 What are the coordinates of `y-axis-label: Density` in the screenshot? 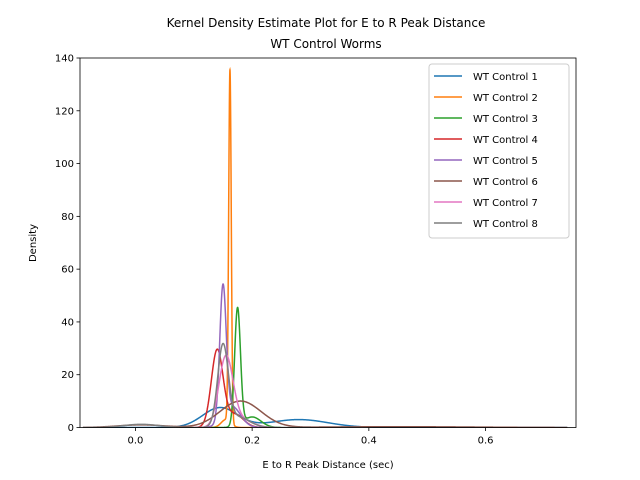 It's located at (33, 243).